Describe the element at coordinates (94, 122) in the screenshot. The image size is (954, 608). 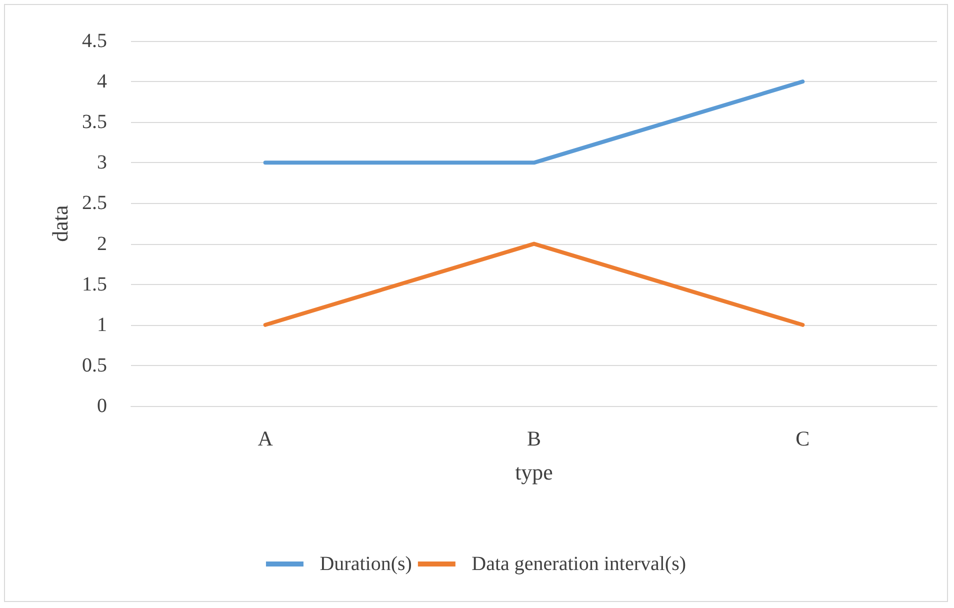
I see `y-tick-label: 3.5` at that location.